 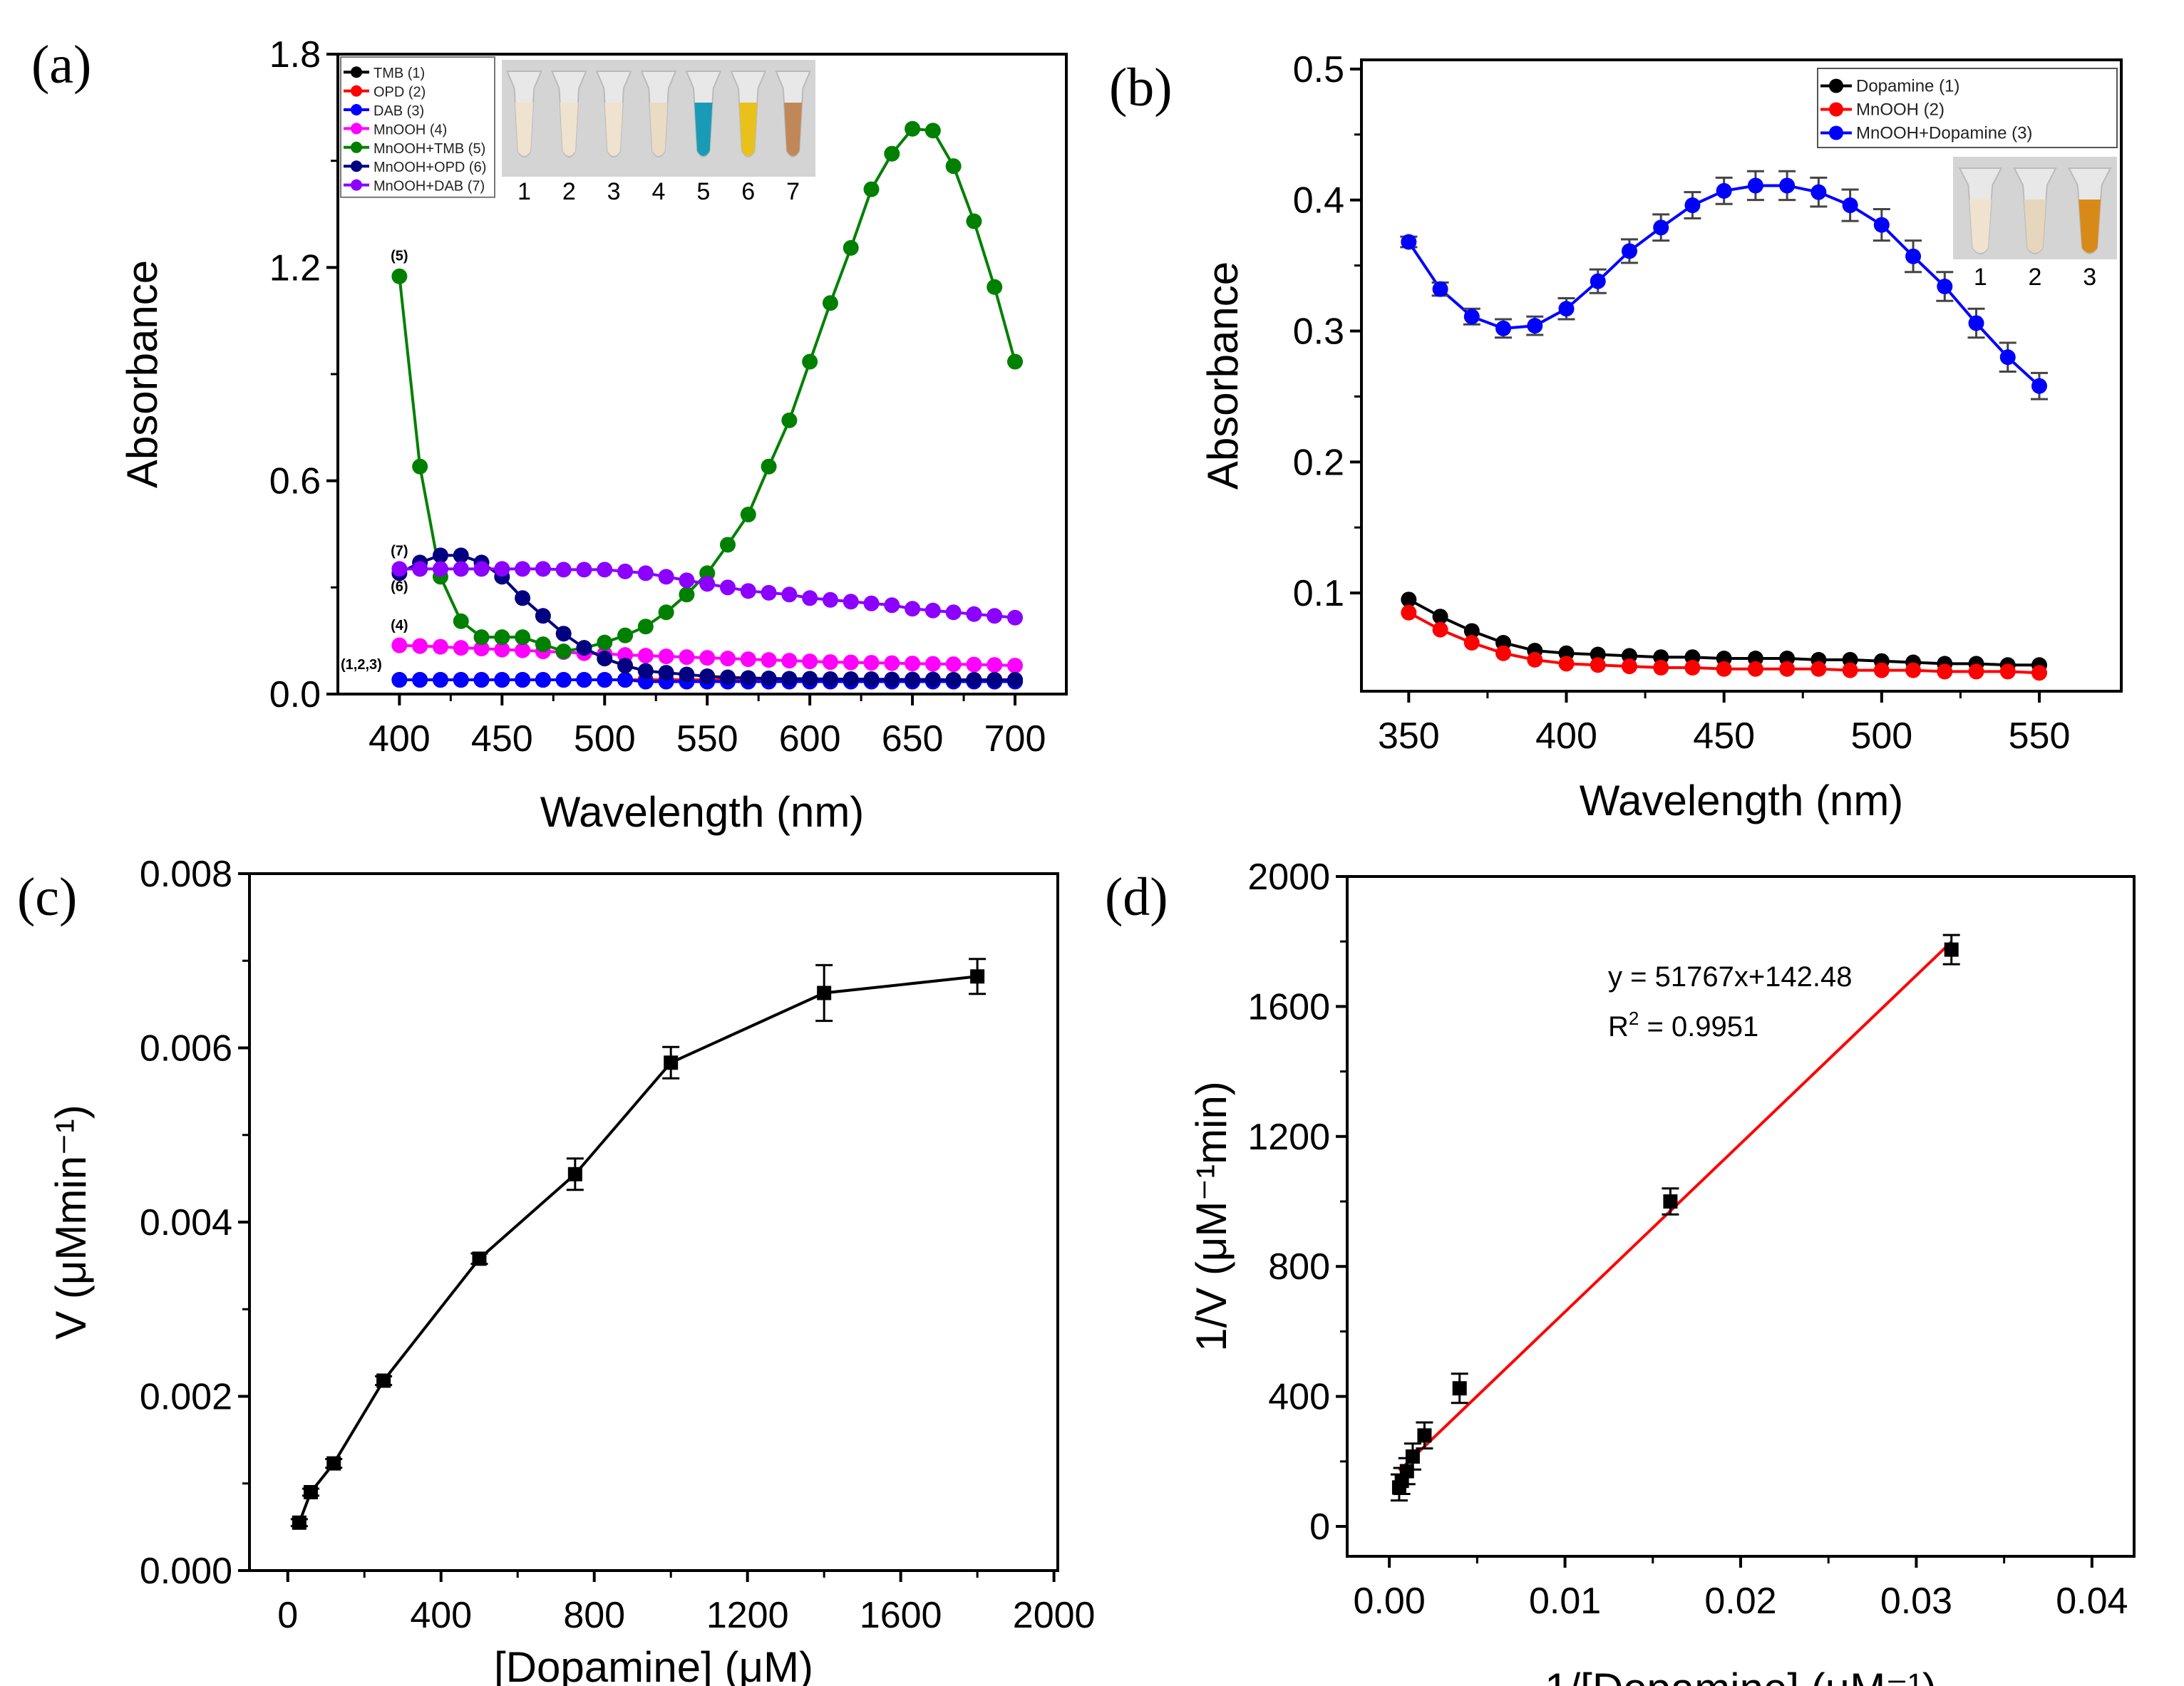 What do you see at coordinates (410, 130) in the screenshot?
I see `legend-label: MnOOH (4)` at bounding box center [410, 130].